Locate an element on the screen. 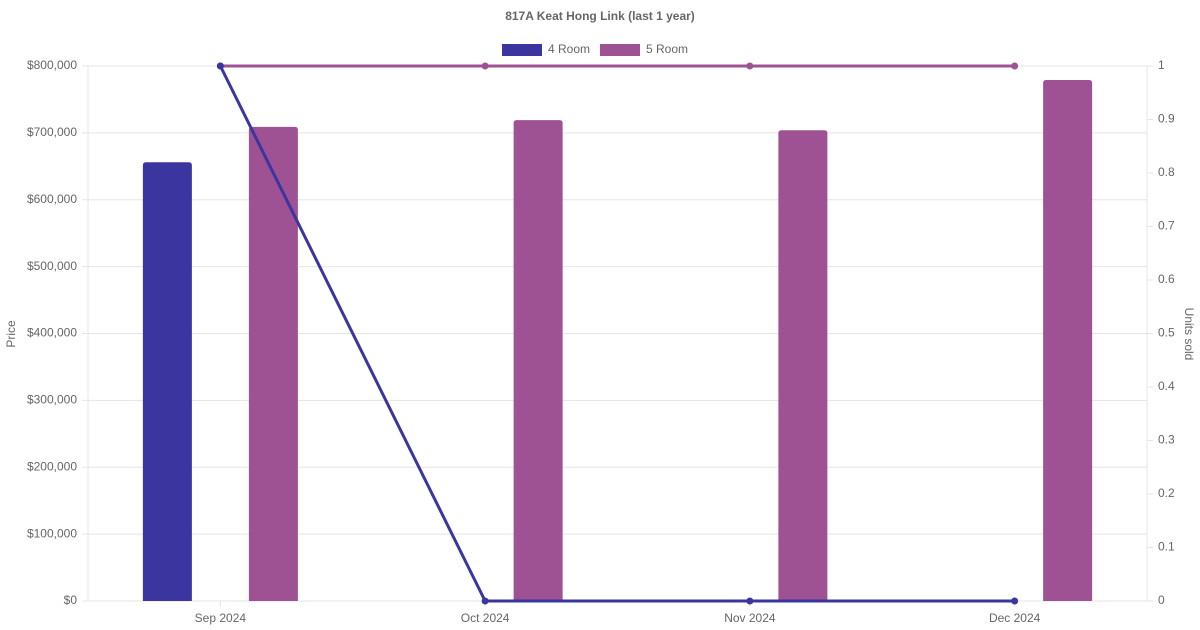 This screenshot has width=1200, height=630. legend-label: 4 Room is located at coordinates (569, 49).